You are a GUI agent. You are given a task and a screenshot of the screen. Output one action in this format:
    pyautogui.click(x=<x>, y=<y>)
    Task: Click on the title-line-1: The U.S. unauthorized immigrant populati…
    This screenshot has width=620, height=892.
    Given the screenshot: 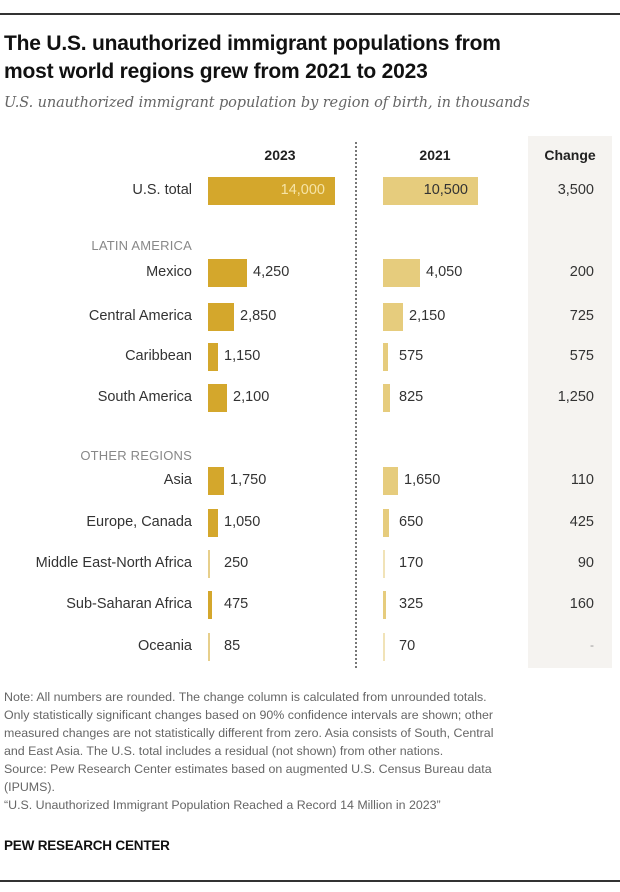 What is the action you would take?
    pyautogui.click(x=252, y=43)
    